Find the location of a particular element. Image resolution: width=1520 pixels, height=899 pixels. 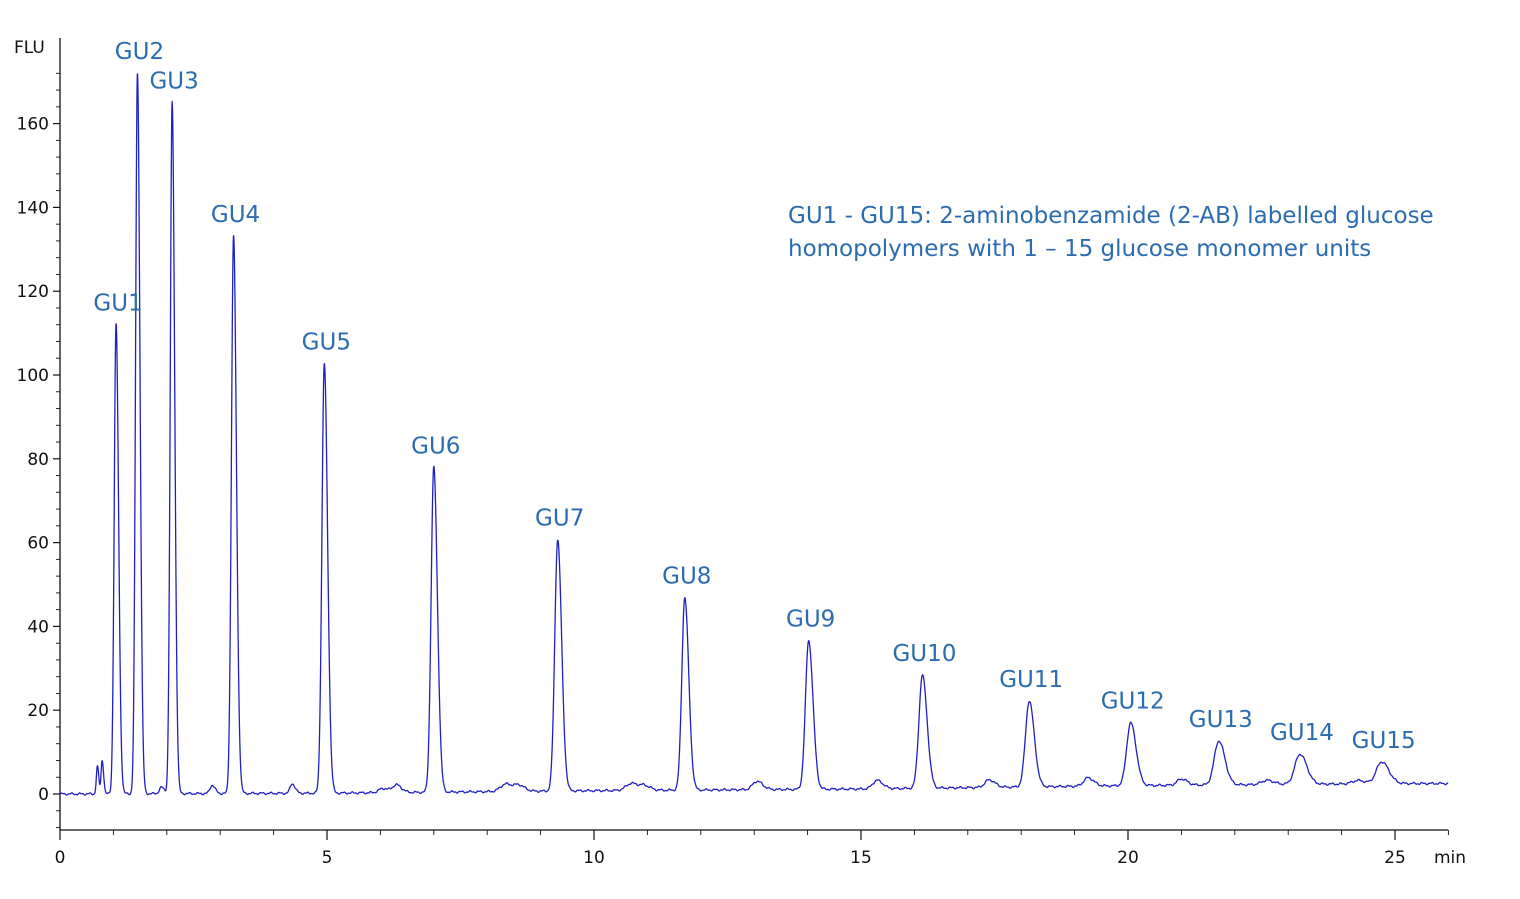

y-ticks: 0 20 40 60 80 100 120 140 160 is located at coordinates (38, 450).